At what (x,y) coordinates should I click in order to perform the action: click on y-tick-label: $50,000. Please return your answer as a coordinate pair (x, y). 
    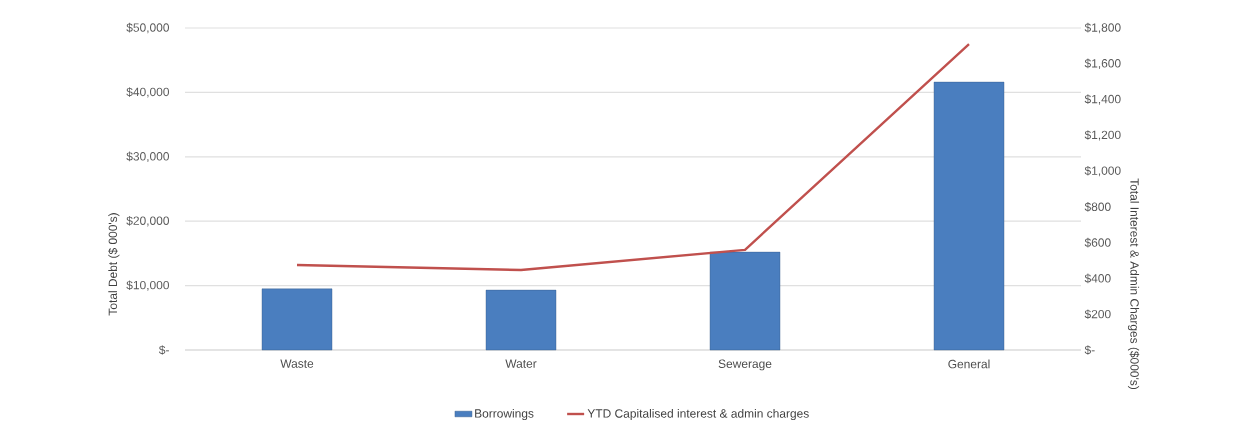
    Looking at the image, I should click on (148, 28).